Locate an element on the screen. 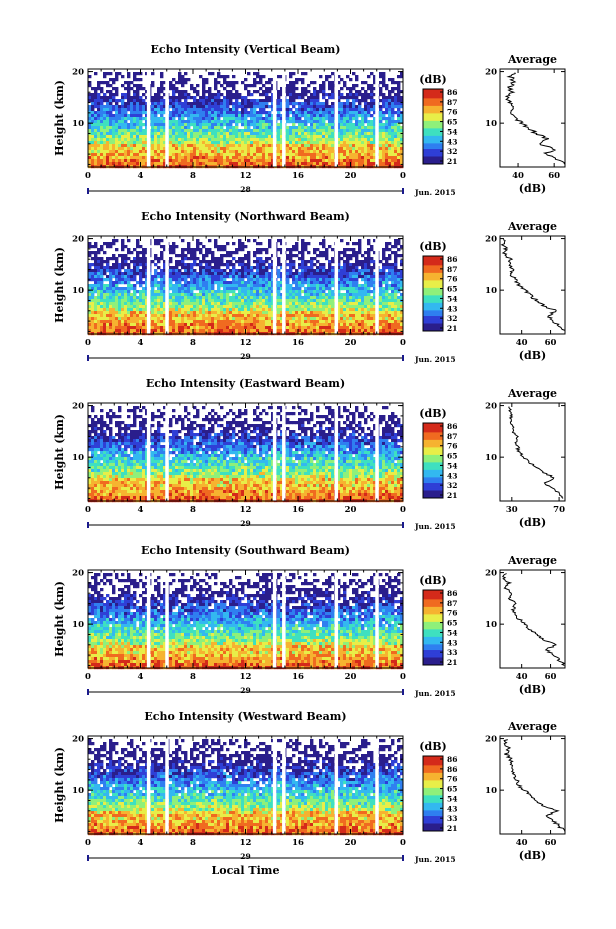 The width and height of the screenshot is (616, 929). colorbar-tick-label: 76 is located at coordinates (452, 112).